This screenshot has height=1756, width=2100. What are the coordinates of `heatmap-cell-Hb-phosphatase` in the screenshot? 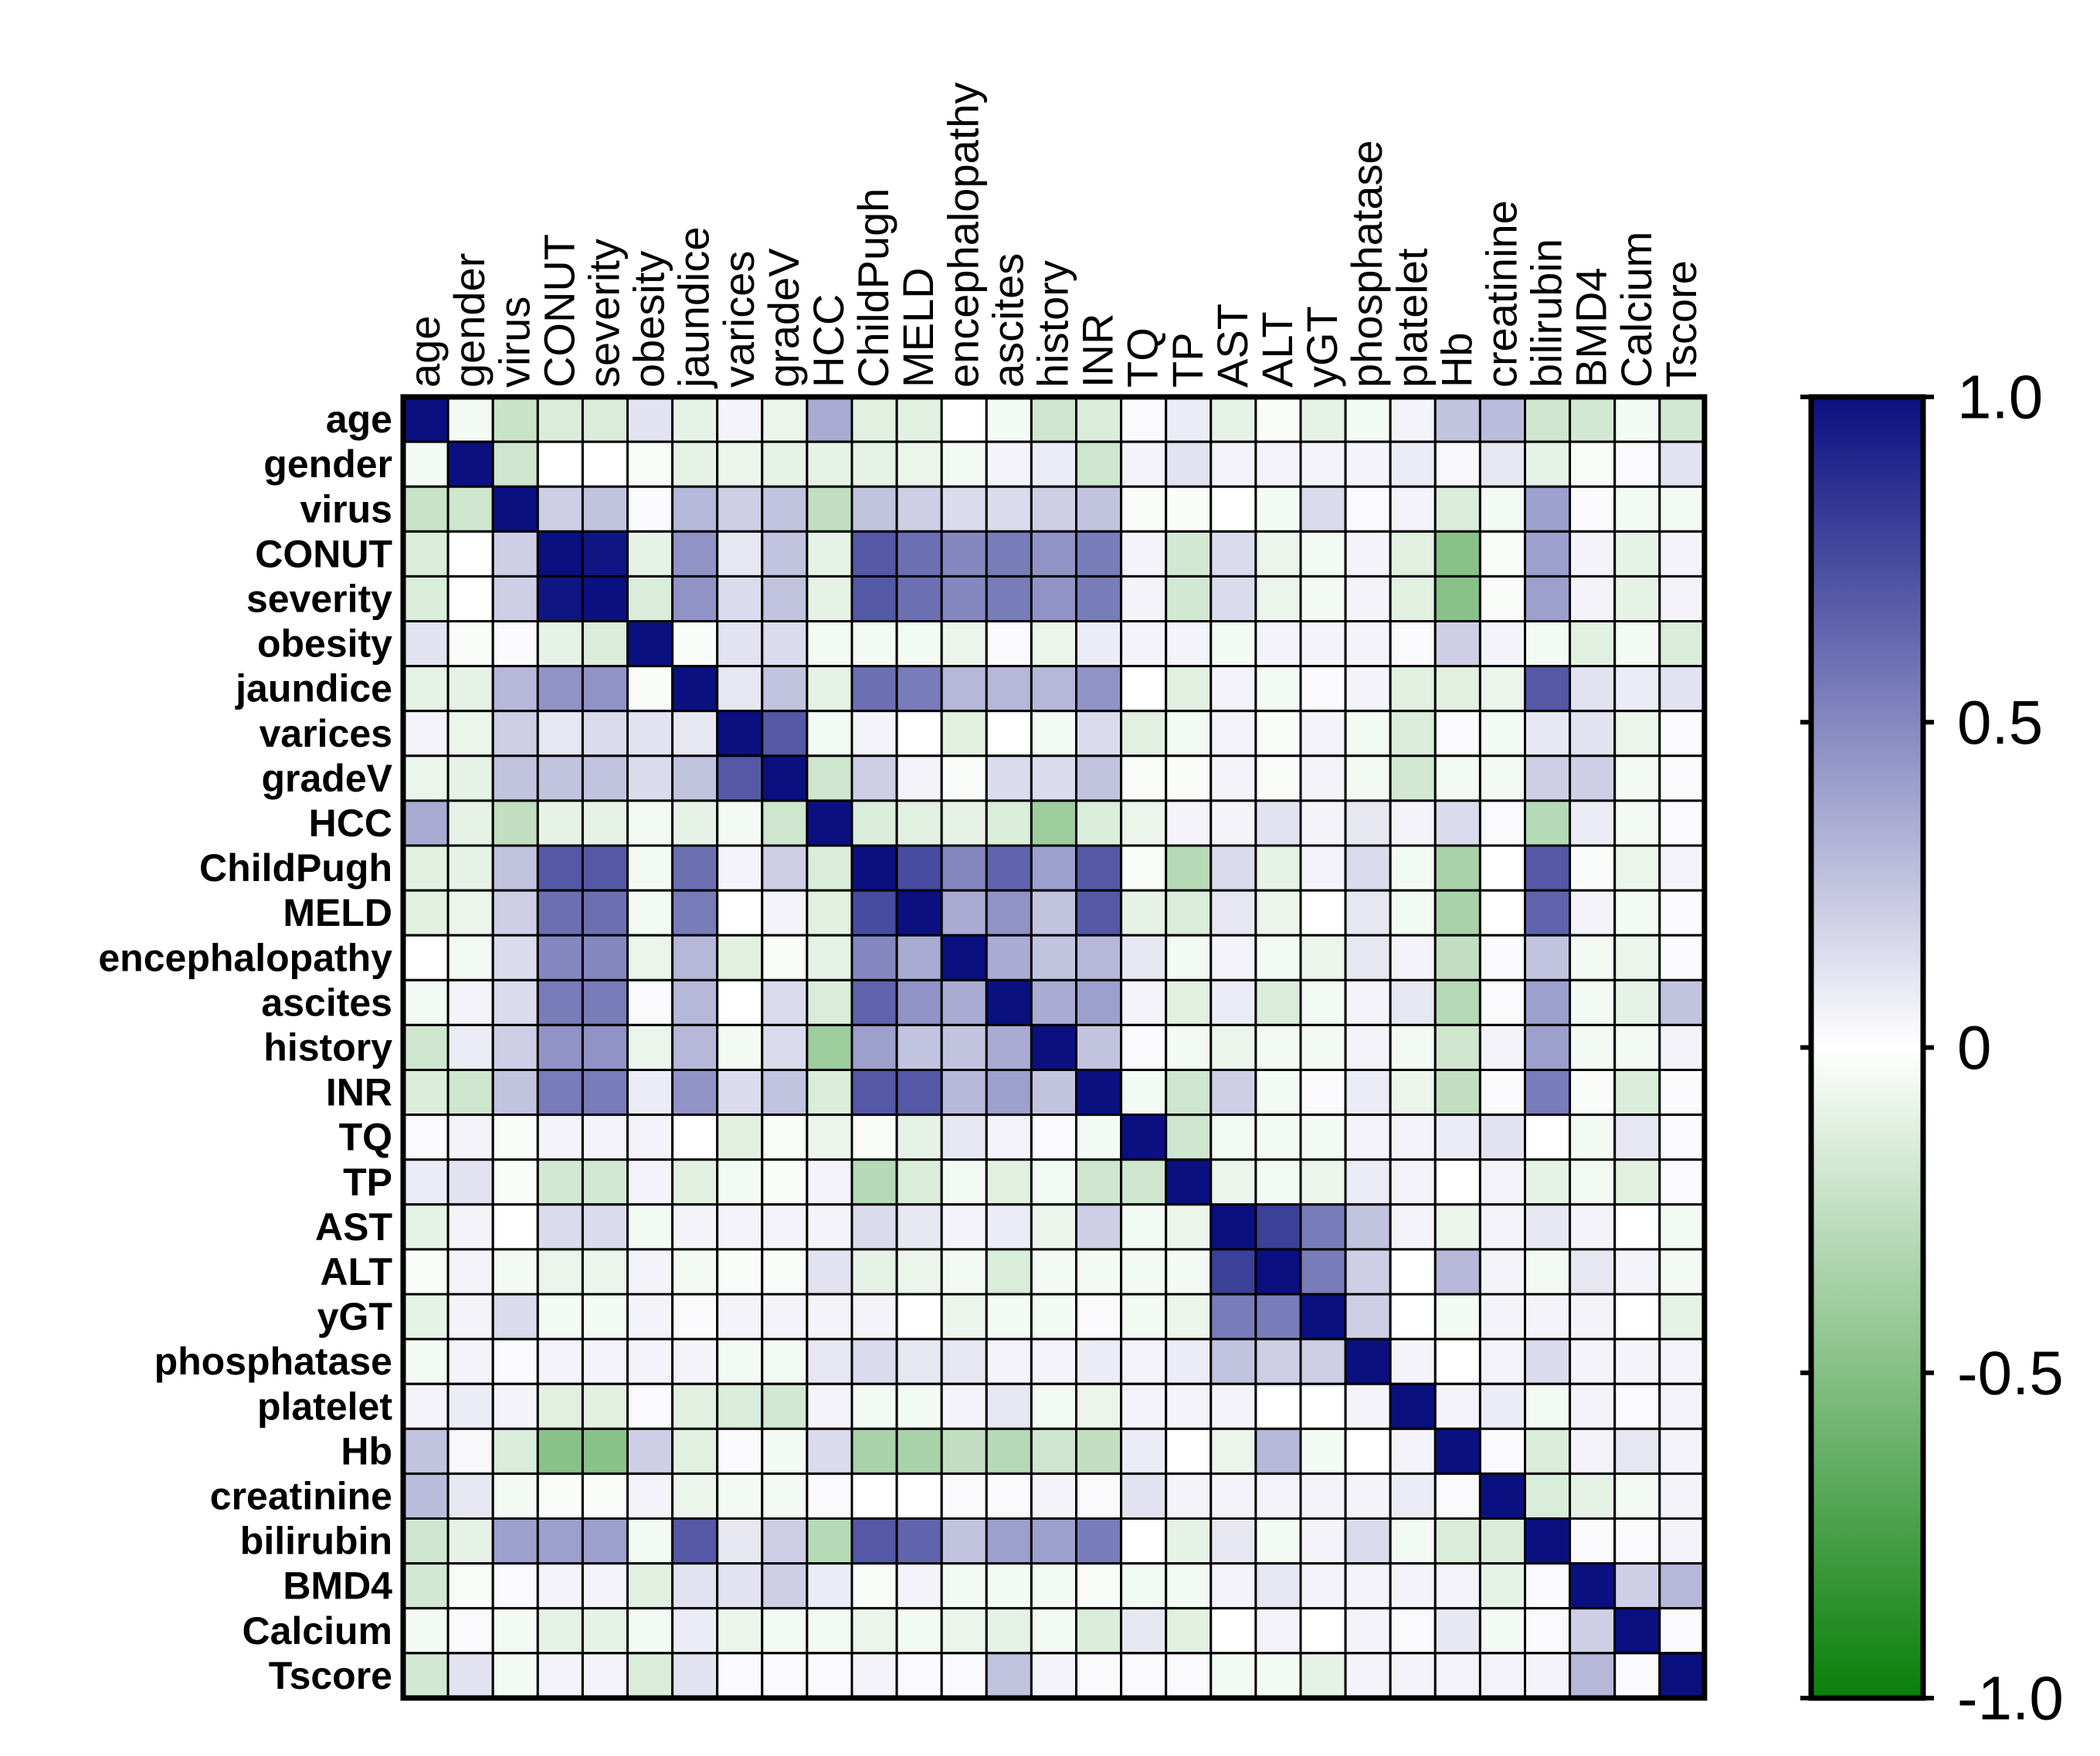 It's located at (1368, 1451).